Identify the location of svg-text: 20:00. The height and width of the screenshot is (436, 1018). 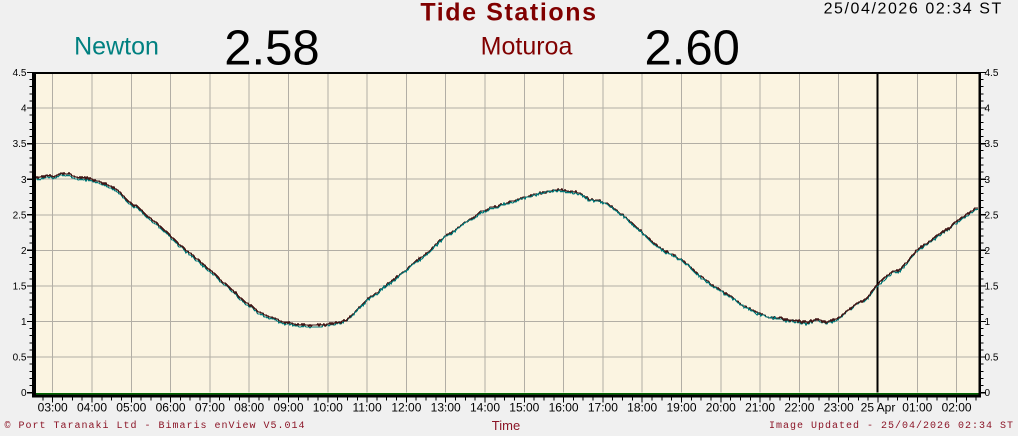
(721, 408).